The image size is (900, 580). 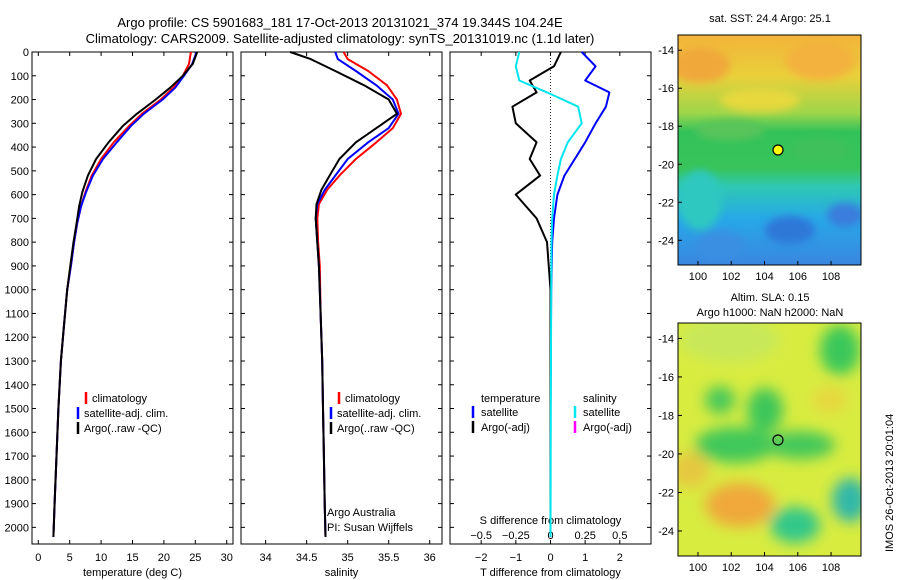 I want to click on x-tick-label: −1, so click(x=516, y=558).